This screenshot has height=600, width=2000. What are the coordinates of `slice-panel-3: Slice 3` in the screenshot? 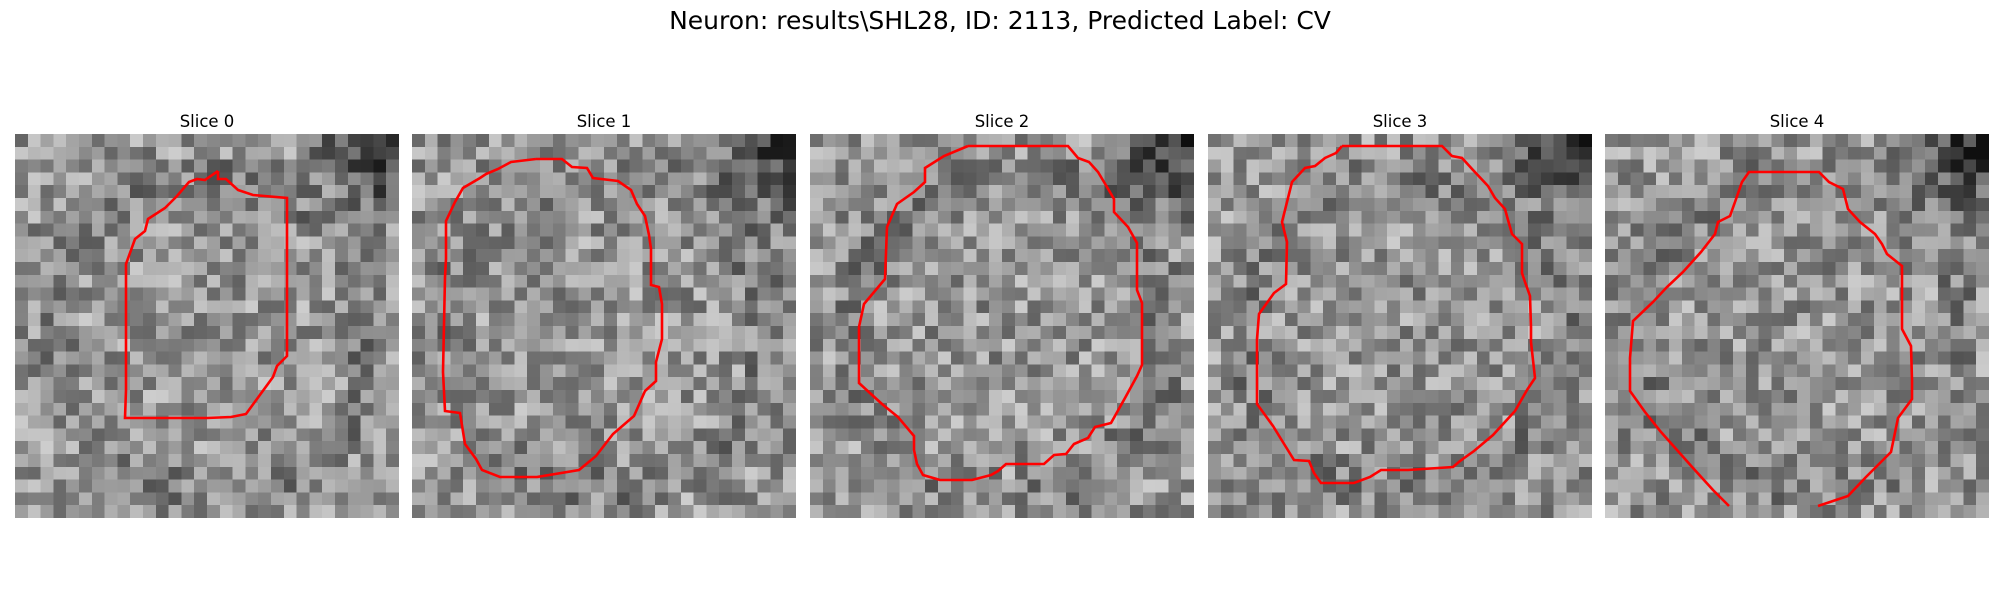 It's located at (1400, 122).